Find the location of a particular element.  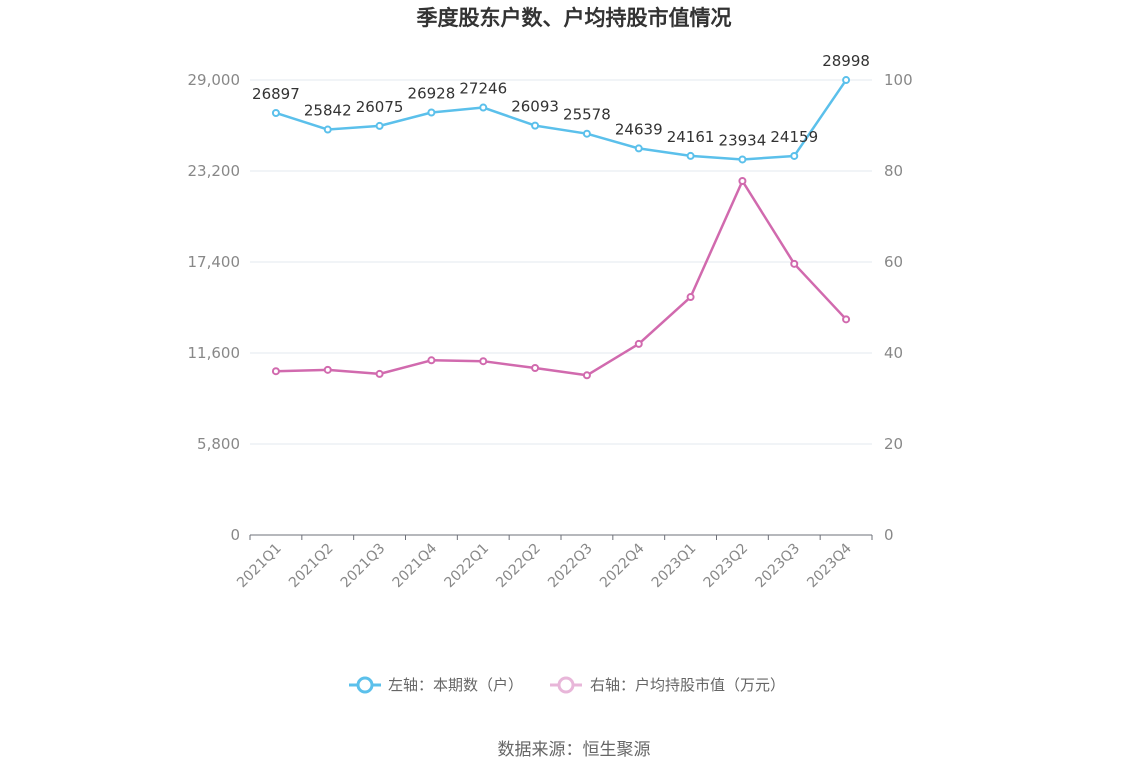

right-axis-tick-label: 60 is located at coordinates (893, 262).